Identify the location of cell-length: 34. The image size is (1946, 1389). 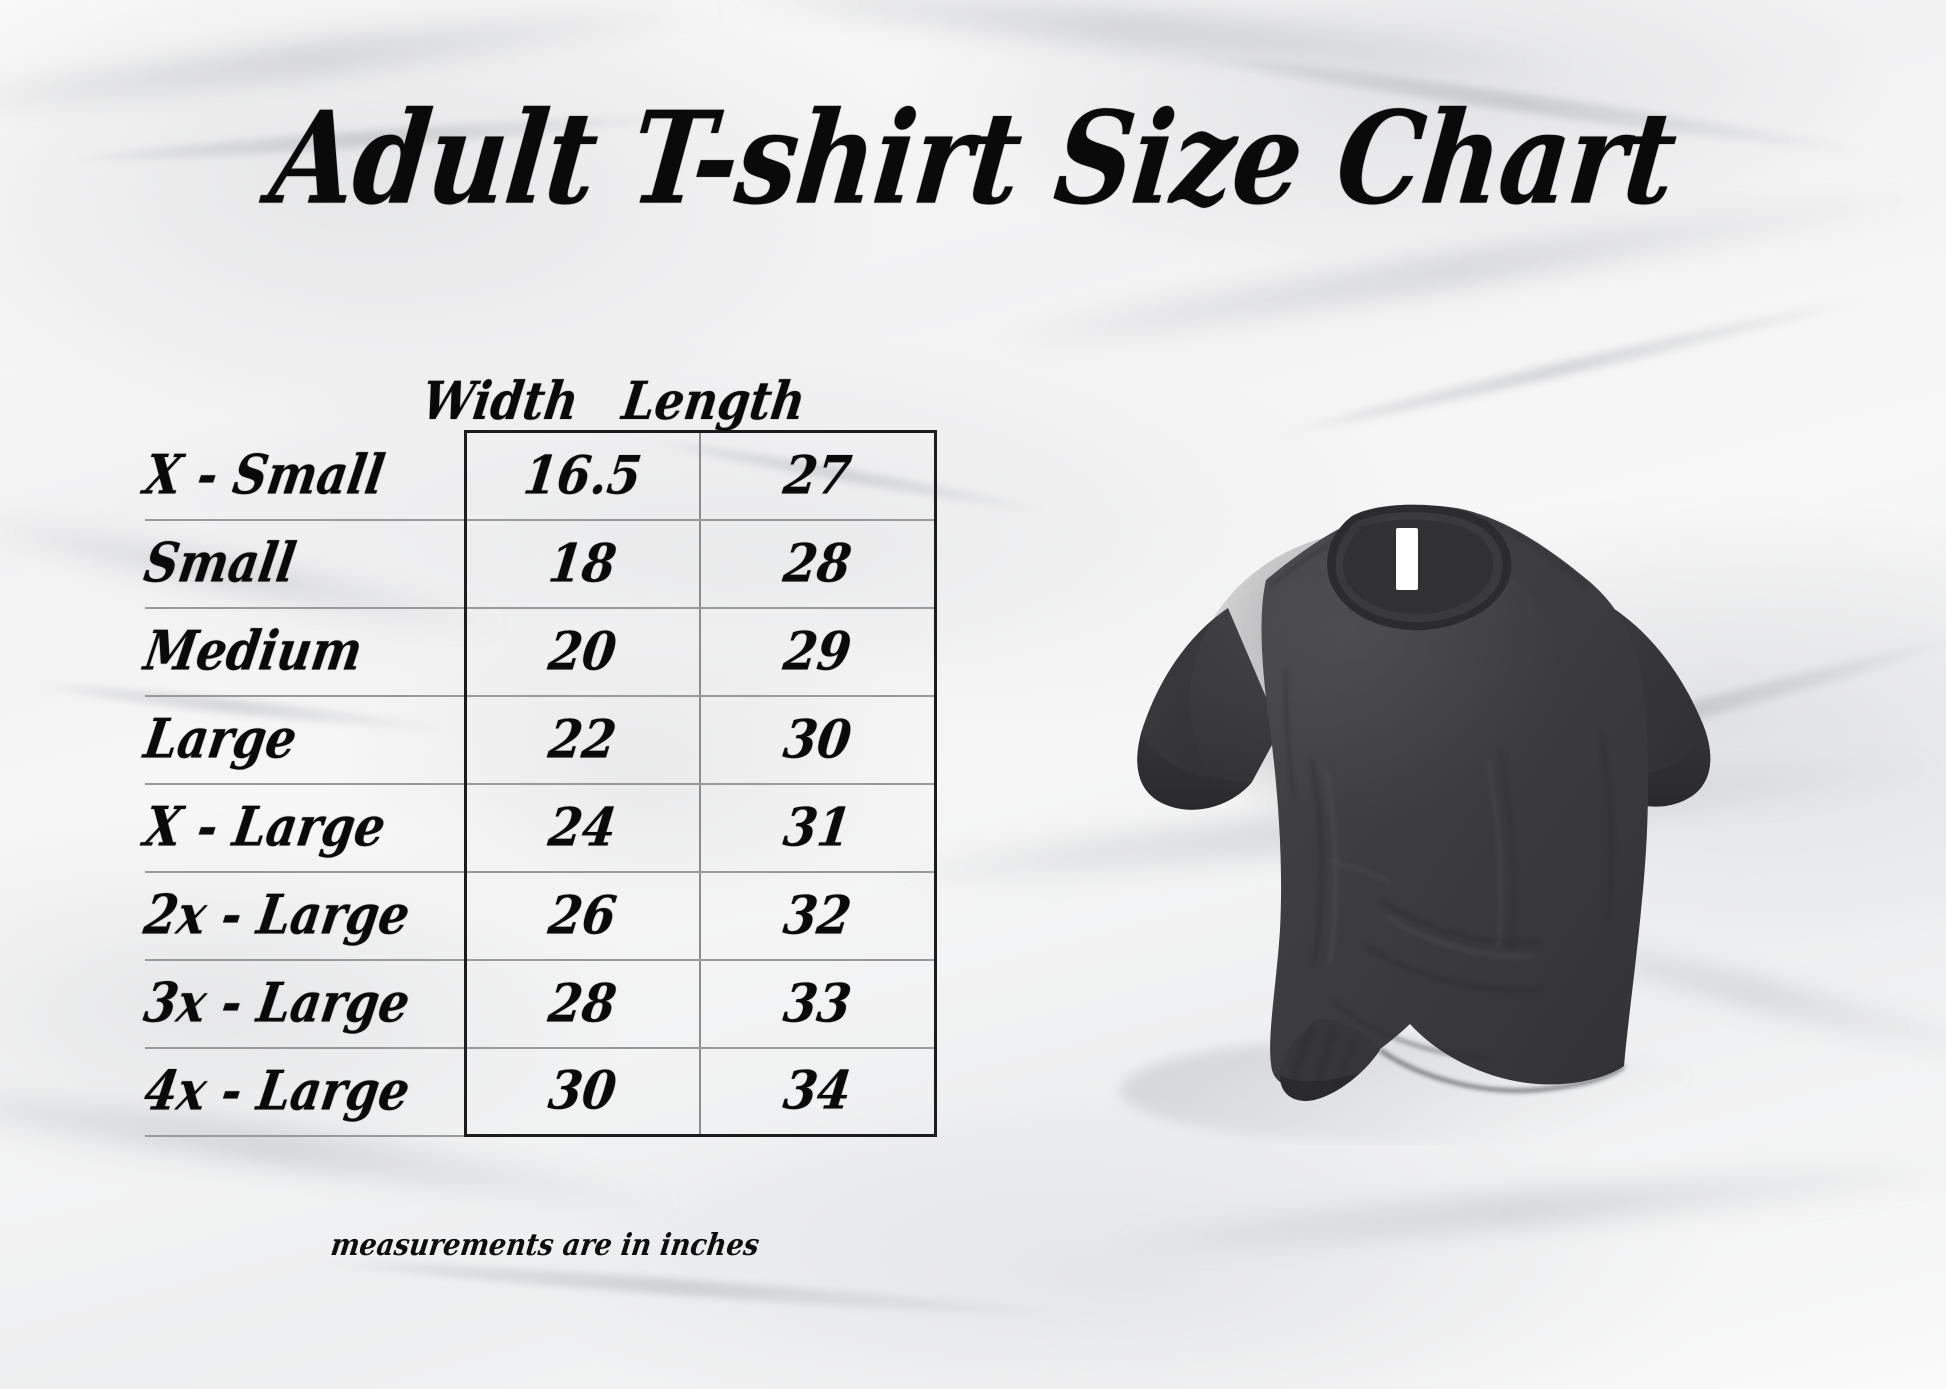
(818, 1092).